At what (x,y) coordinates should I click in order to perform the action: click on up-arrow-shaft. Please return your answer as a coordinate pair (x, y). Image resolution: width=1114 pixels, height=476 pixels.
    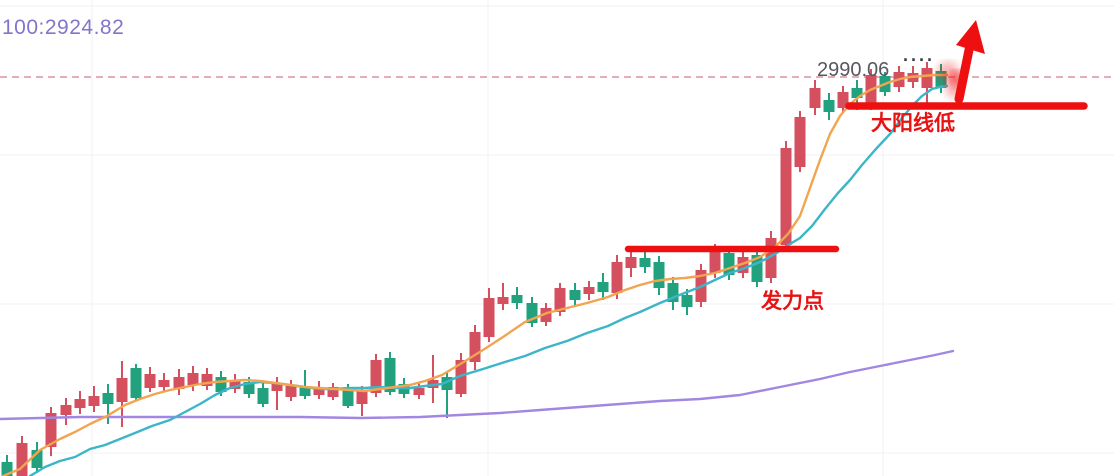
    Looking at the image, I should click on (964, 72).